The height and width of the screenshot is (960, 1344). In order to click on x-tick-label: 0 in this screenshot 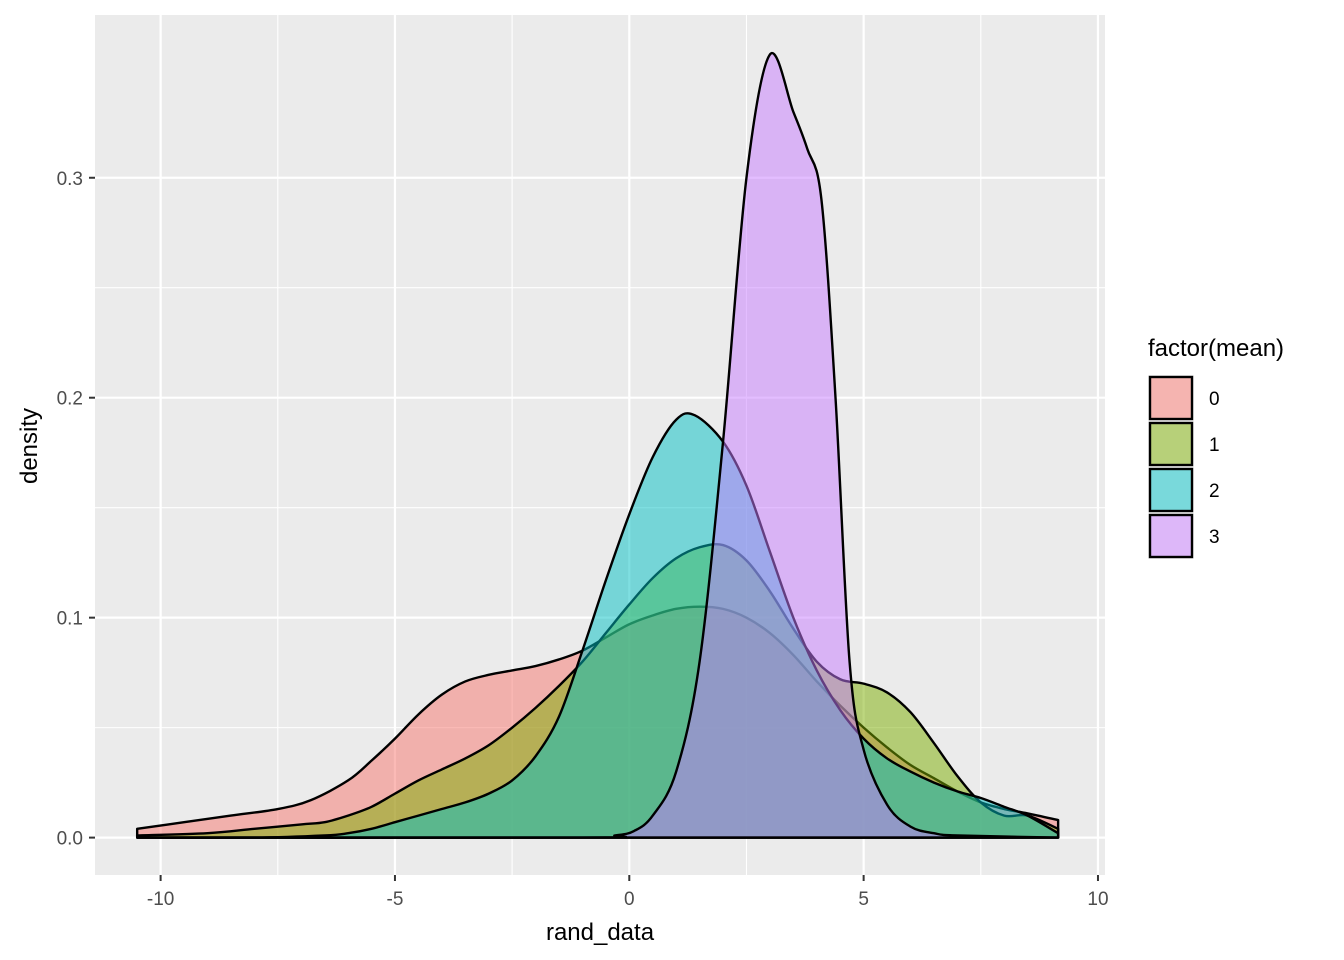, I will do `click(629, 899)`.